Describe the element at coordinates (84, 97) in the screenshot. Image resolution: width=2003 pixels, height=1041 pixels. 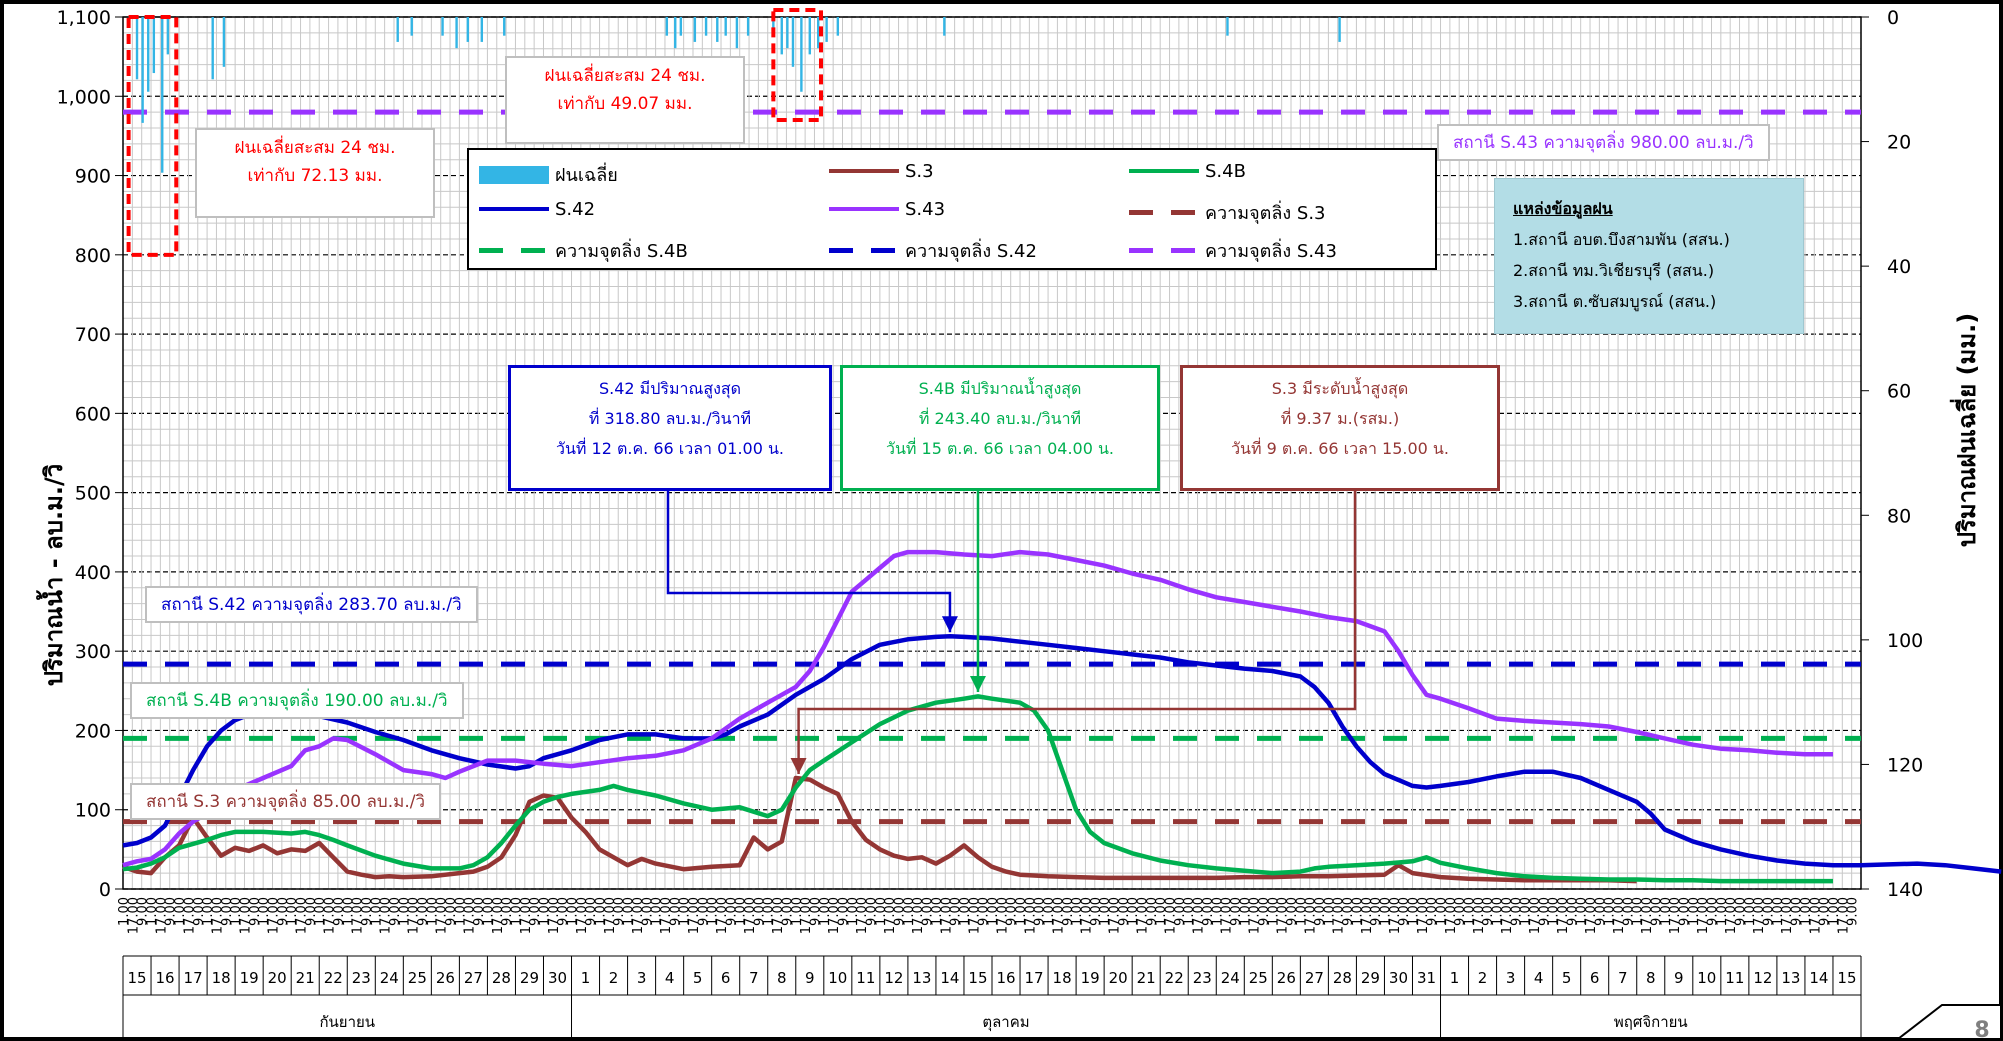
I see `y-tick-label-left: 1,000` at that location.